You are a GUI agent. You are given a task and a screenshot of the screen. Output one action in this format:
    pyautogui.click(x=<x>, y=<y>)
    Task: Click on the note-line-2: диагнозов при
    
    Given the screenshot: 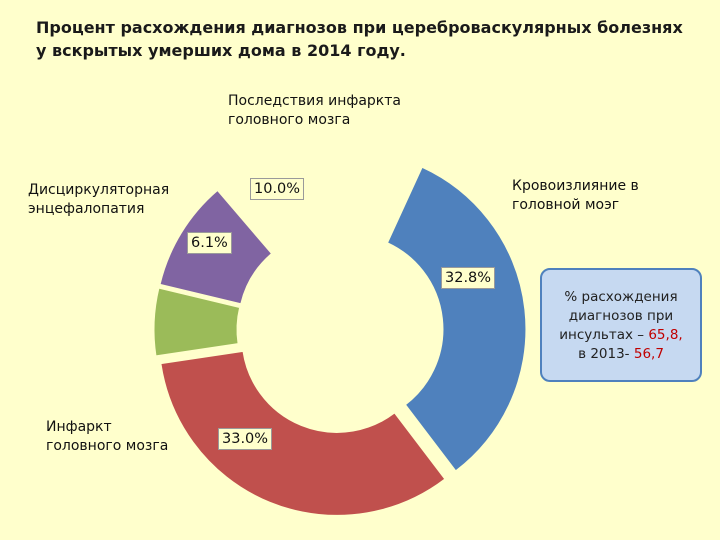 What is the action you would take?
    pyautogui.click(x=621, y=316)
    